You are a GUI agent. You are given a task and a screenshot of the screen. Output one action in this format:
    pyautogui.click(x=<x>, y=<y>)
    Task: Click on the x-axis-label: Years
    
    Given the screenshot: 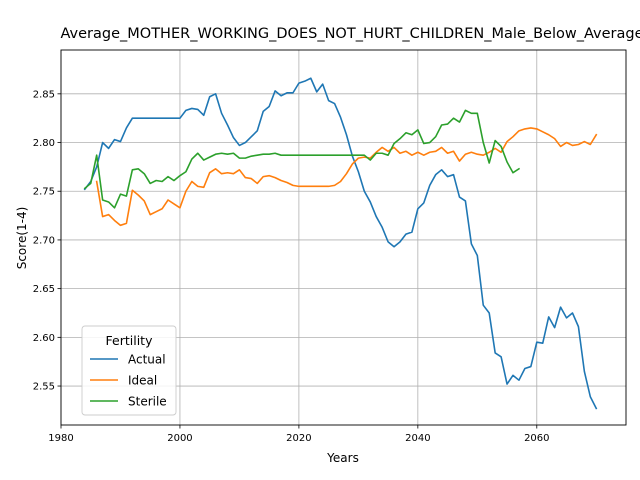 What is the action you would take?
    pyautogui.click(x=342, y=458)
    